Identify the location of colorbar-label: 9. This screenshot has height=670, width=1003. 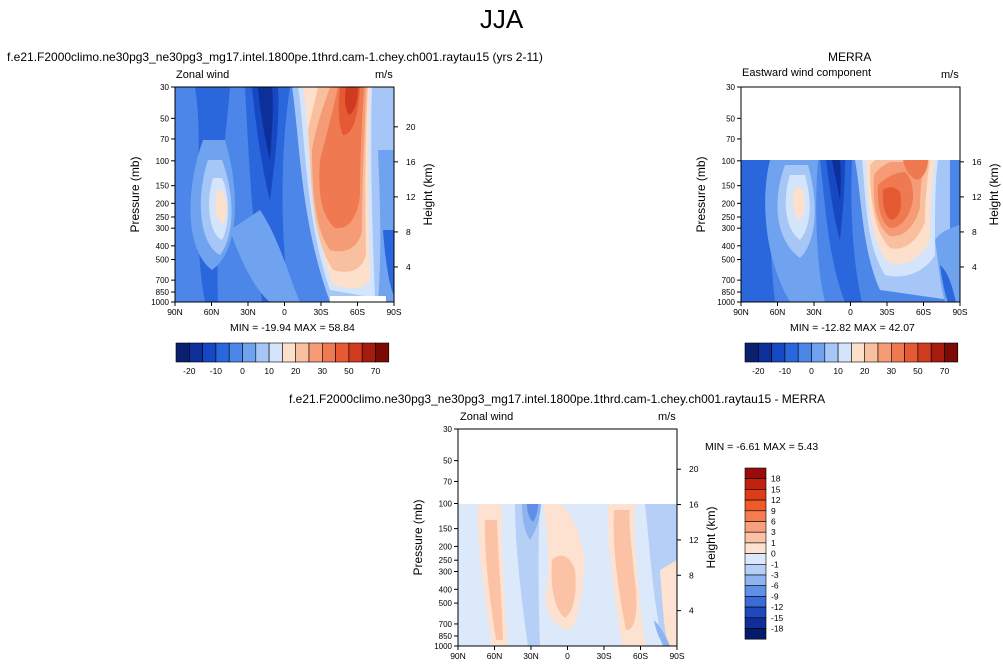
(773, 511).